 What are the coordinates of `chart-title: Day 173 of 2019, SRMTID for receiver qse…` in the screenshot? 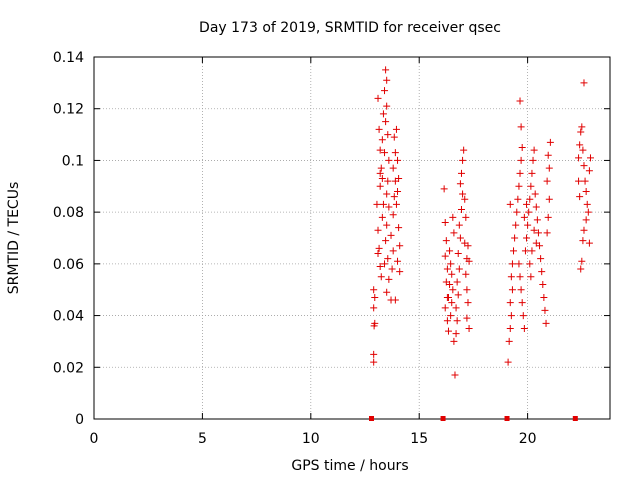 It's located at (350, 28).